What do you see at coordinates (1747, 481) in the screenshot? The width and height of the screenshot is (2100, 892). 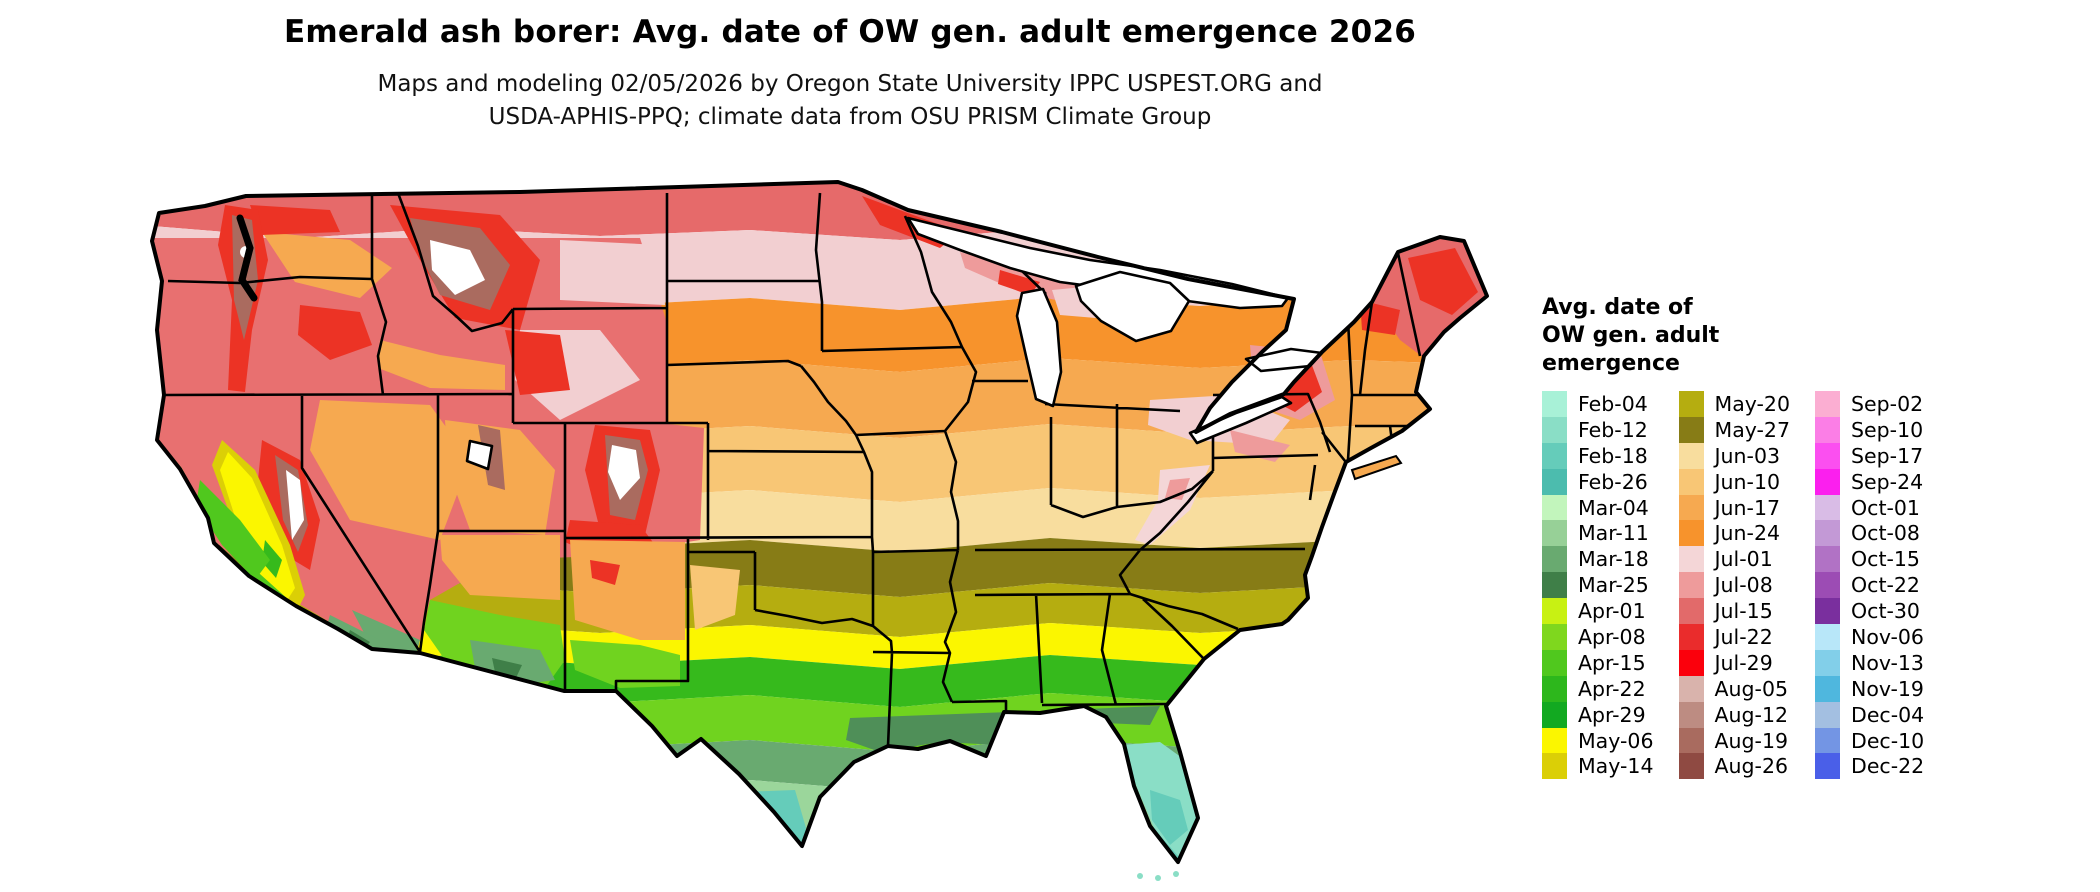 I see `legend-label: Jun-10` at bounding box center [1747, 481].